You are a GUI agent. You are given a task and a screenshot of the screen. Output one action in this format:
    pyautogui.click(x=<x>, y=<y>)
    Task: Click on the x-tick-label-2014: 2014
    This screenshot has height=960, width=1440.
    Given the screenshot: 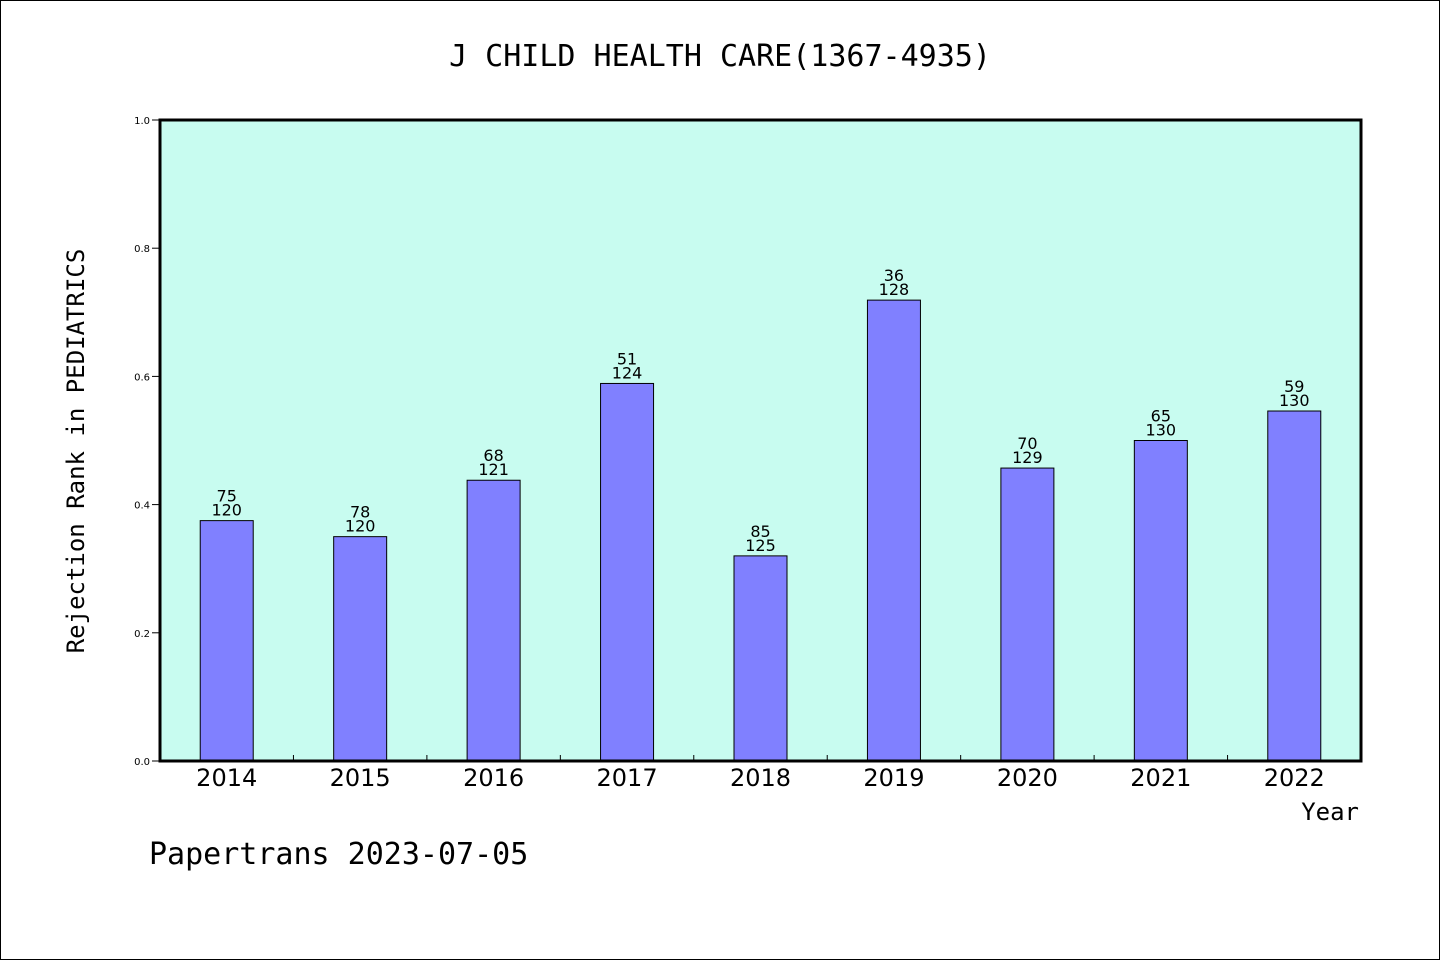 What is the action you would take?
    pyautogui.click(x=226, y=778)
    